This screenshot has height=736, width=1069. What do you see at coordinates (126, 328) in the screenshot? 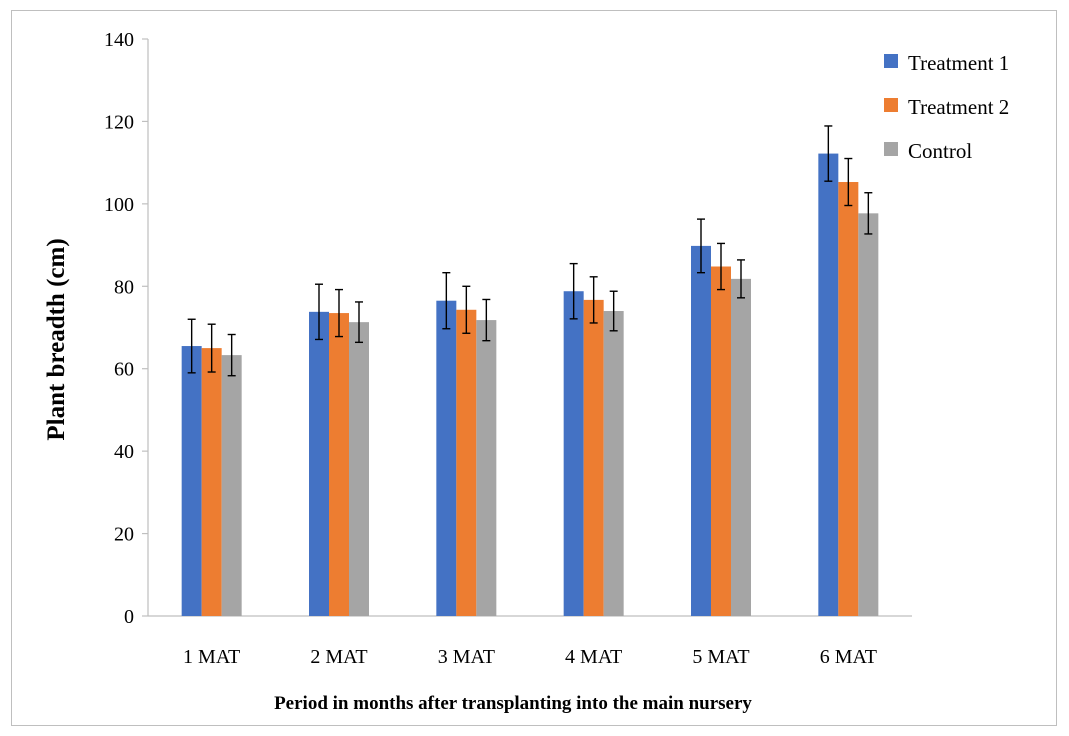
I see `y-axis-ticks: 0 20 40 60 80 100 120 140` at bounding box center [126, 328].